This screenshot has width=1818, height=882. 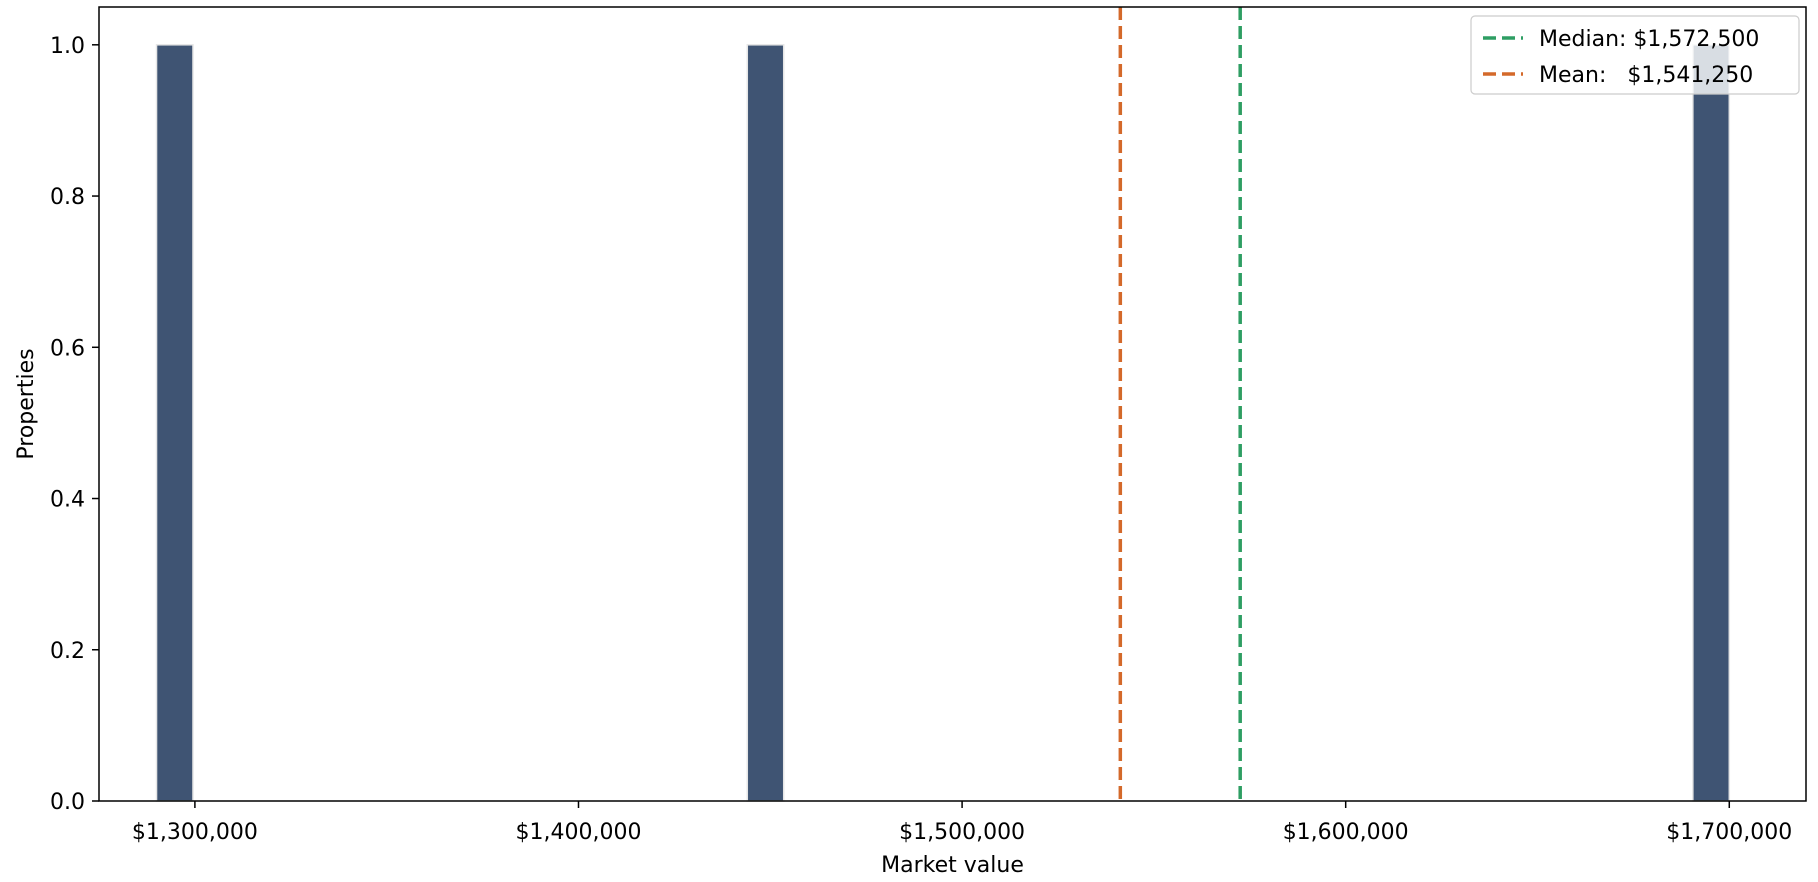 I want to click on x-tick-label: $1,400,000, so click(x=579, y=832).